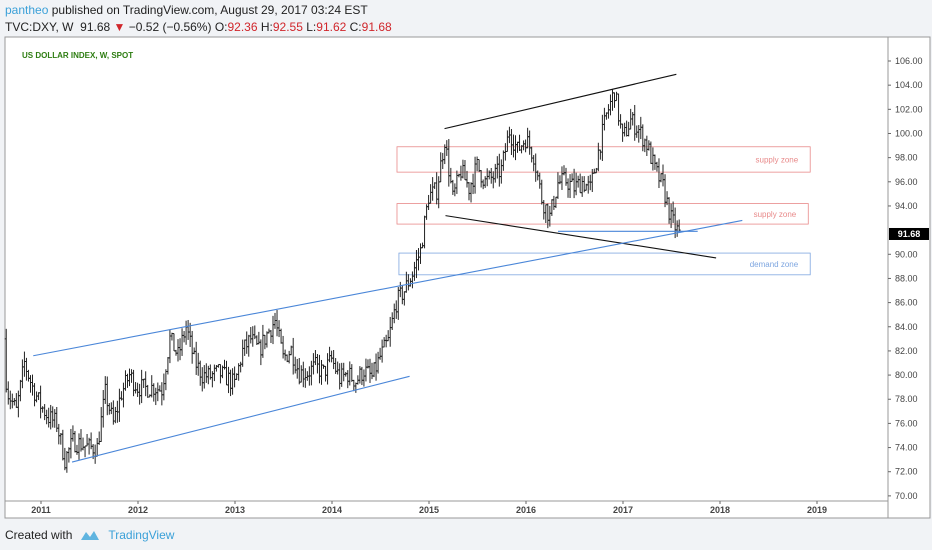 The height and width of the screenshot is (550, 932). What do you see at coordinates (906, 206) in the screenshot?
I see `y-tick-label: 94.00` at bounding box center [906, 206].